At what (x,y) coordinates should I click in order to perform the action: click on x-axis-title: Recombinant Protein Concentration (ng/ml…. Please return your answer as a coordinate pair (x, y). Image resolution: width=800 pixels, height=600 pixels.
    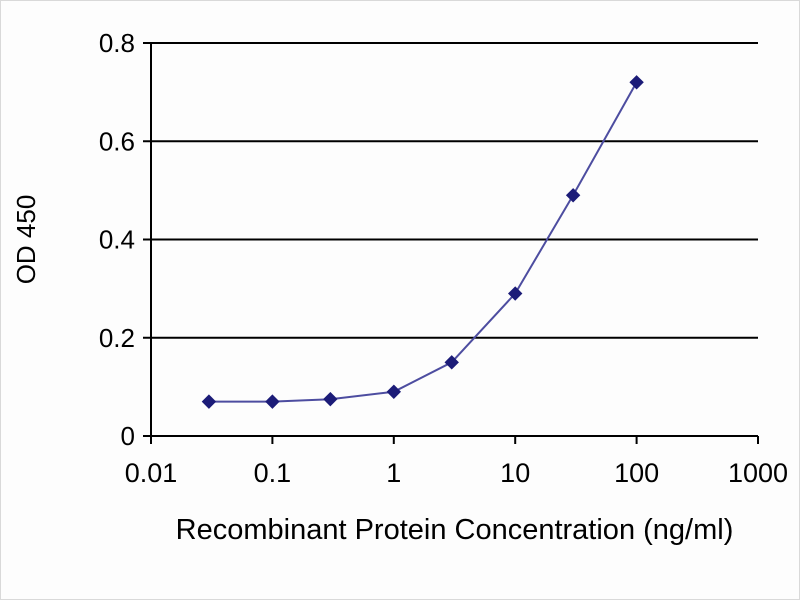
    Looking at the image, I should click on (455, 530).